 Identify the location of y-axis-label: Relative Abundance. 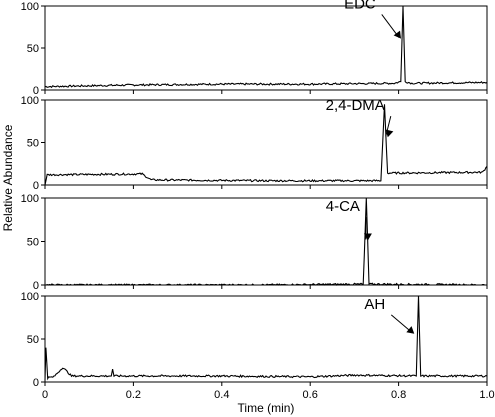
(8, 177).